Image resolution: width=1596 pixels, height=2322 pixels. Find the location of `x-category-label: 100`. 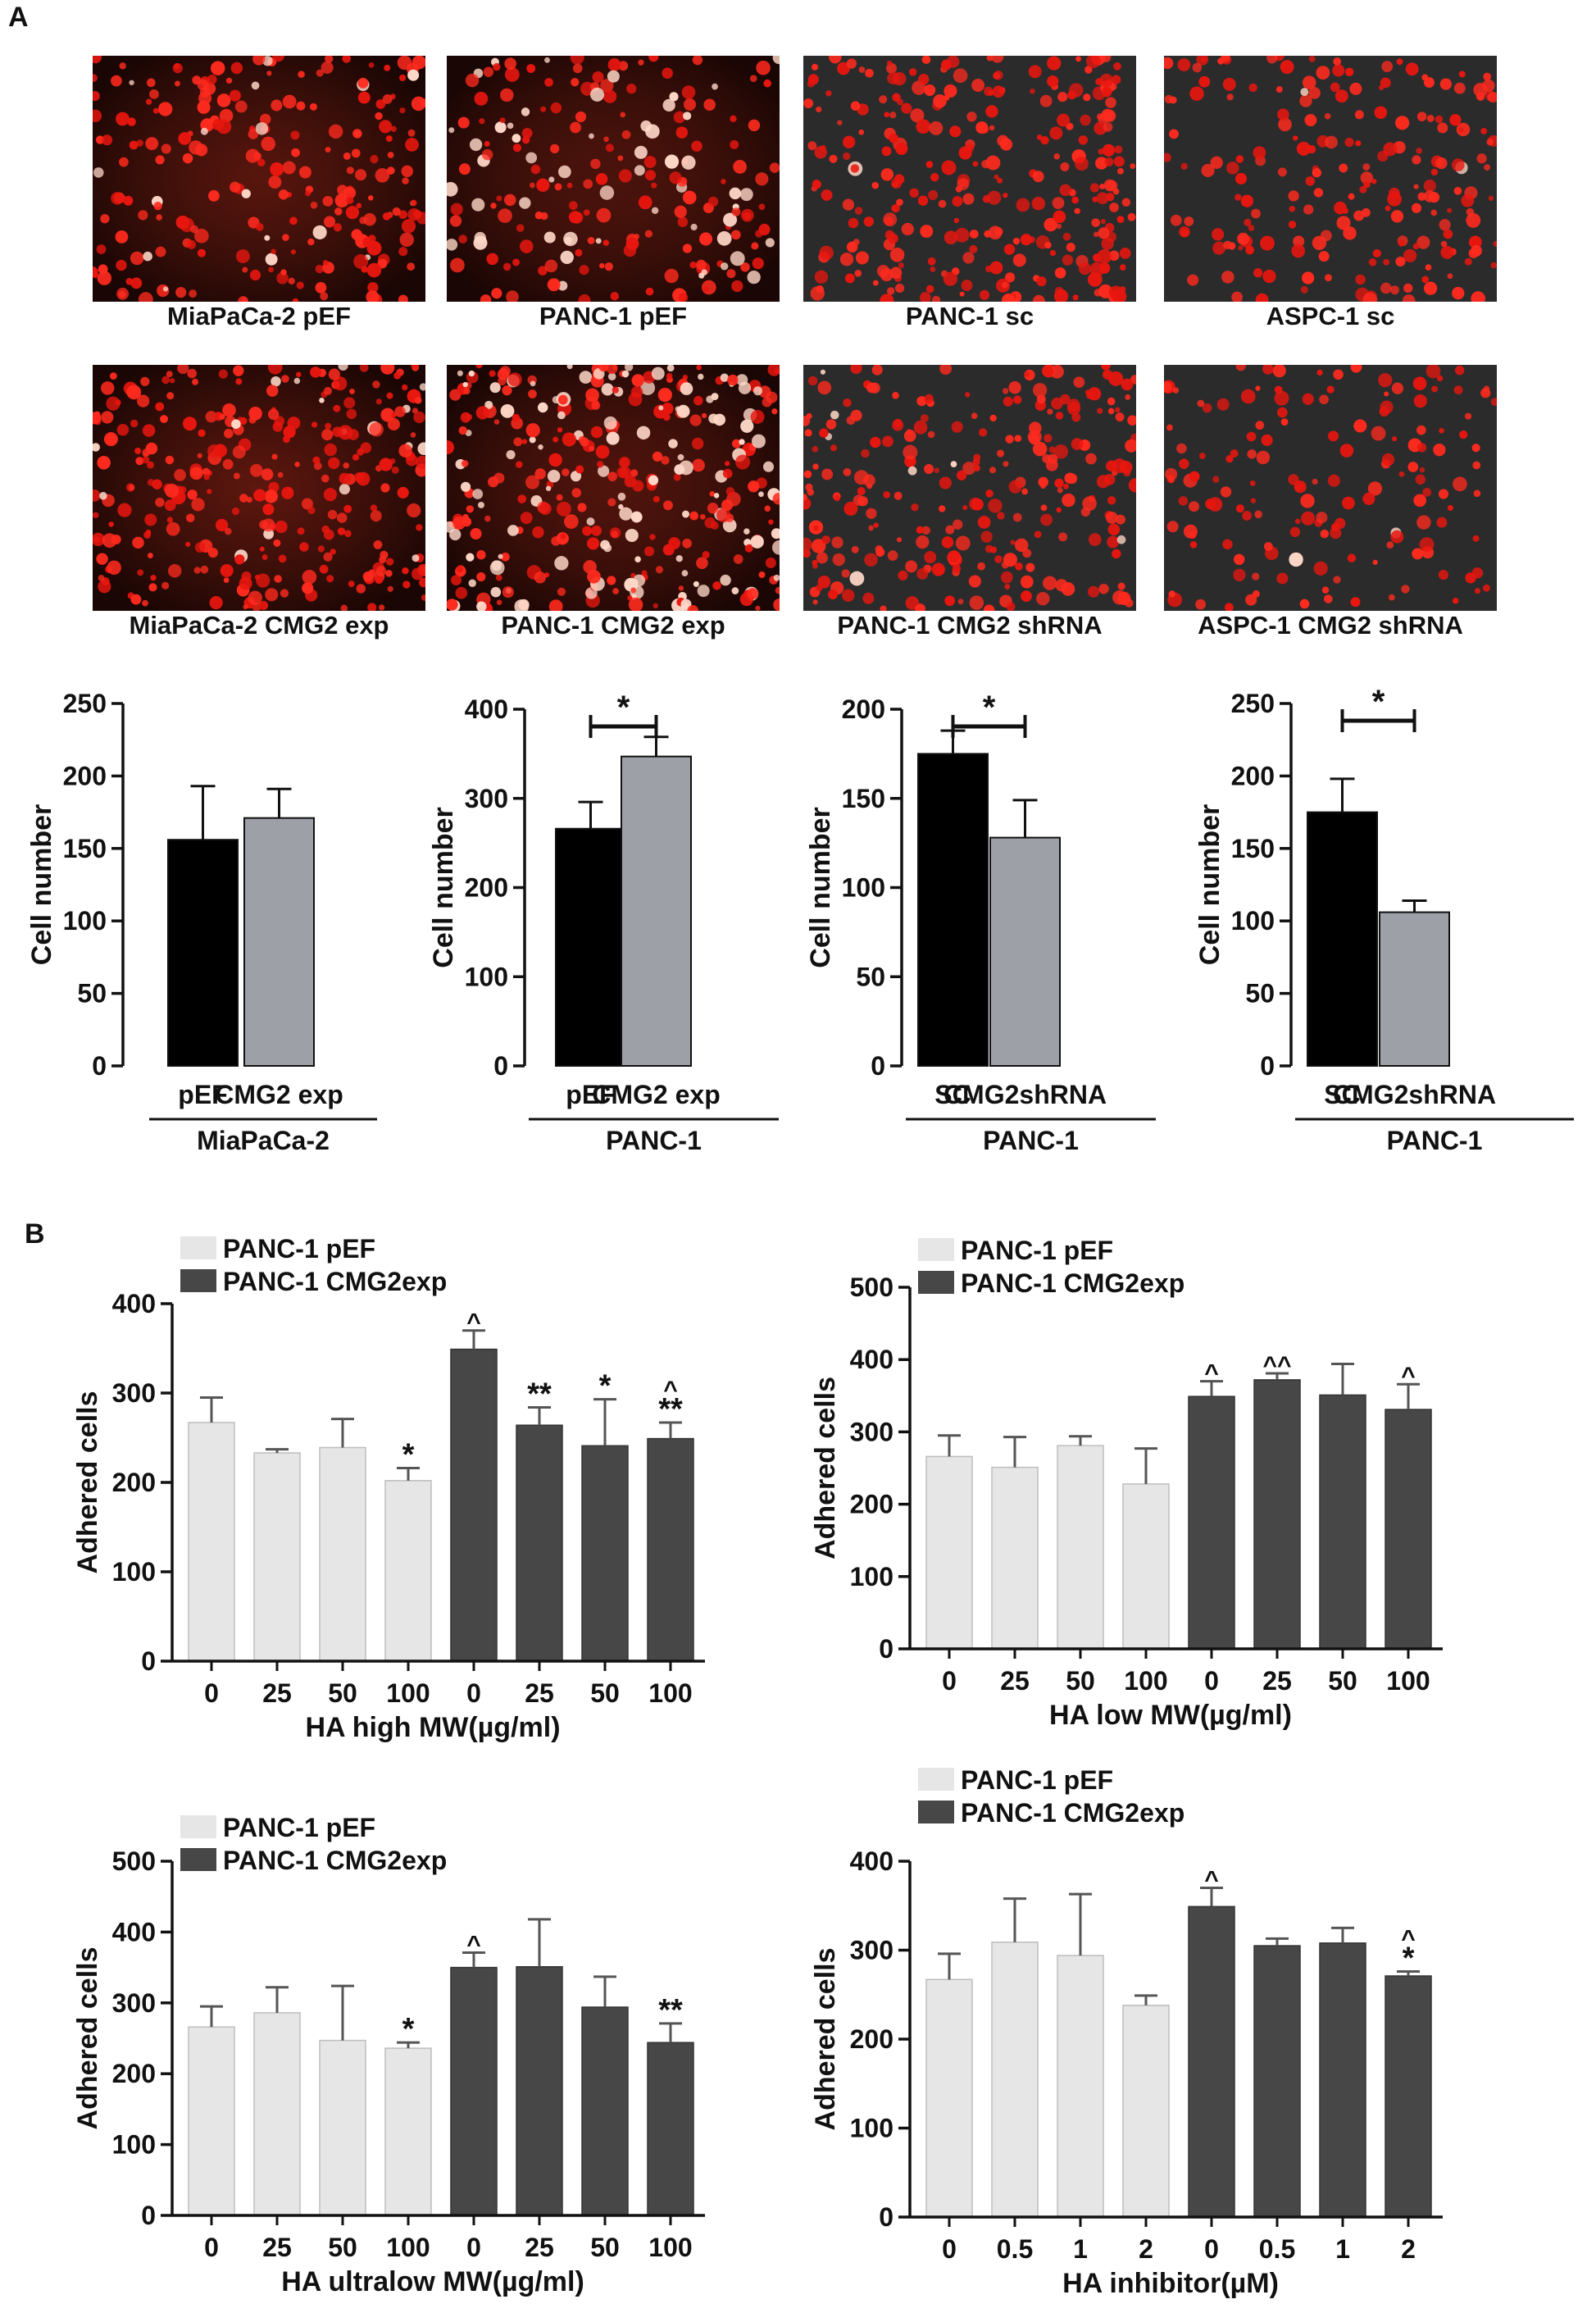

x-category-label: 100 is located at coordinates (408, 1693).